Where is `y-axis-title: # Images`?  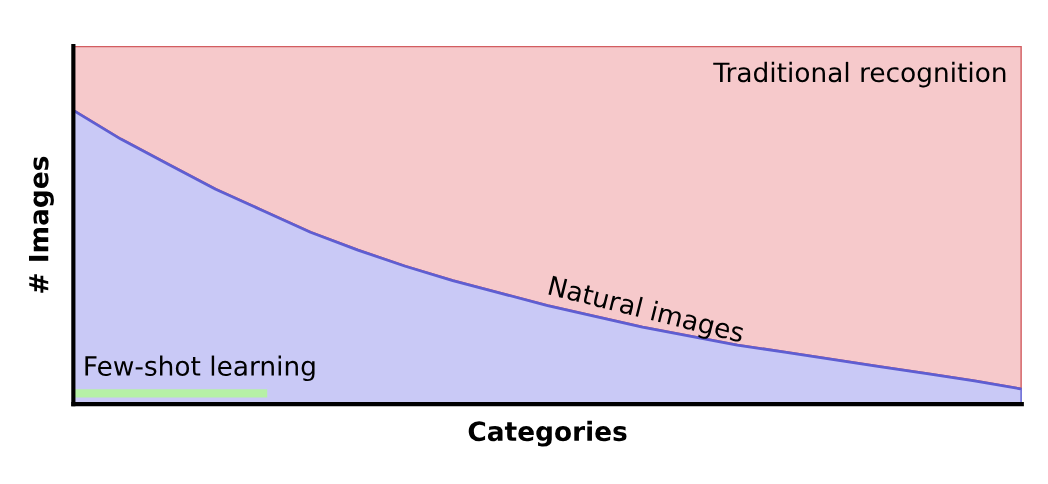 y-axis-title: # Images is located at coordinates (41, 224).